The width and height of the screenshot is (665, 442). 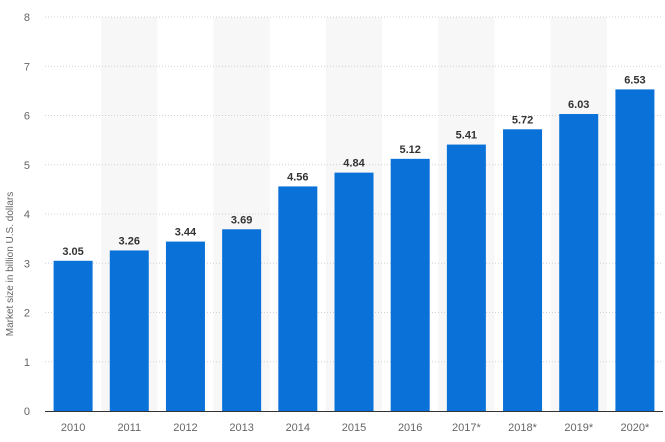 I want to click on y-tick-label: 3, so click(x=27, y=264).